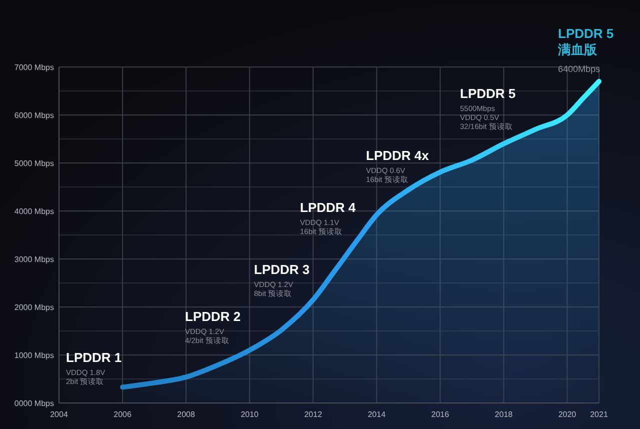 The width and height of the screenshot is (640, 429). Describe the element at coordinates (186, 414) in the screenshot. I see `x-tick-label: 2008` at that location.